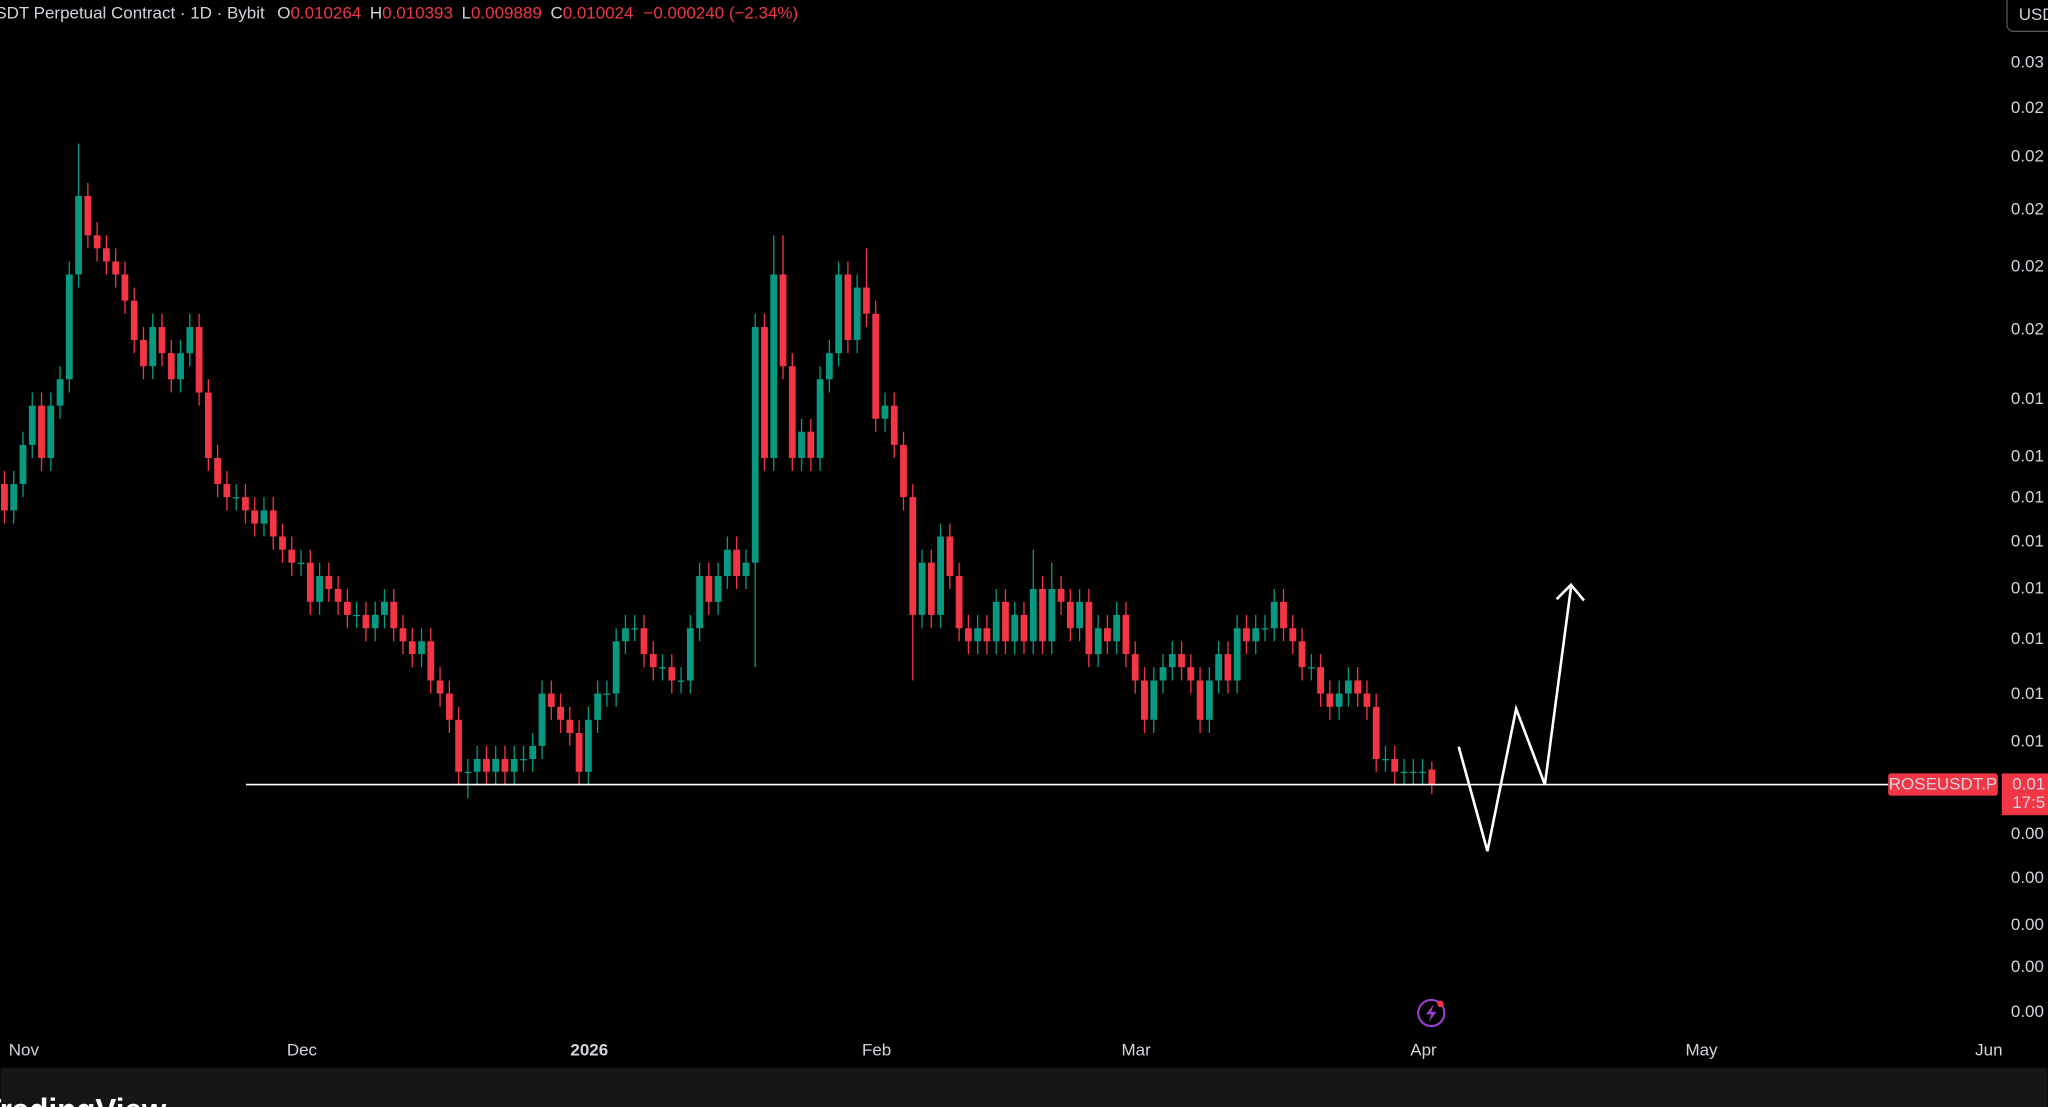 This screenshot has height=1107, width=2048. I want to click on countdown: 17:5, so click(2028, 802).